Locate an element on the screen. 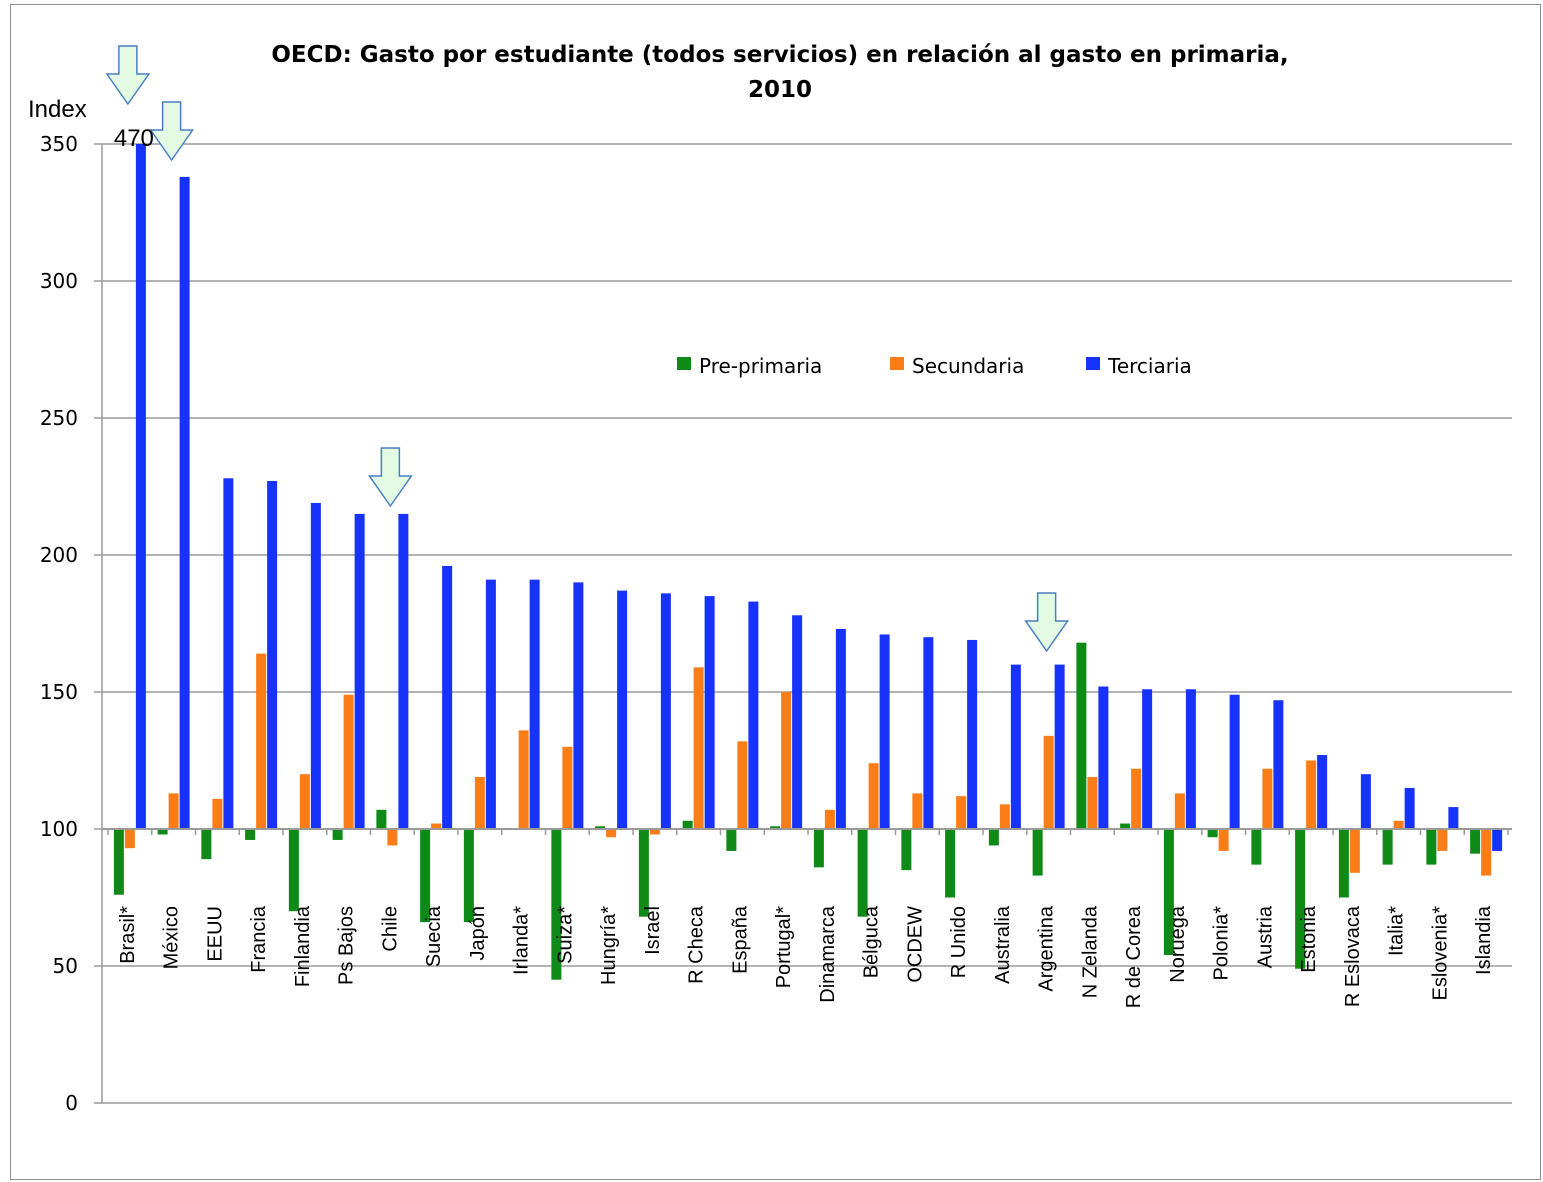  category-label: N Zelanda is located at coordinates (1090, 951).